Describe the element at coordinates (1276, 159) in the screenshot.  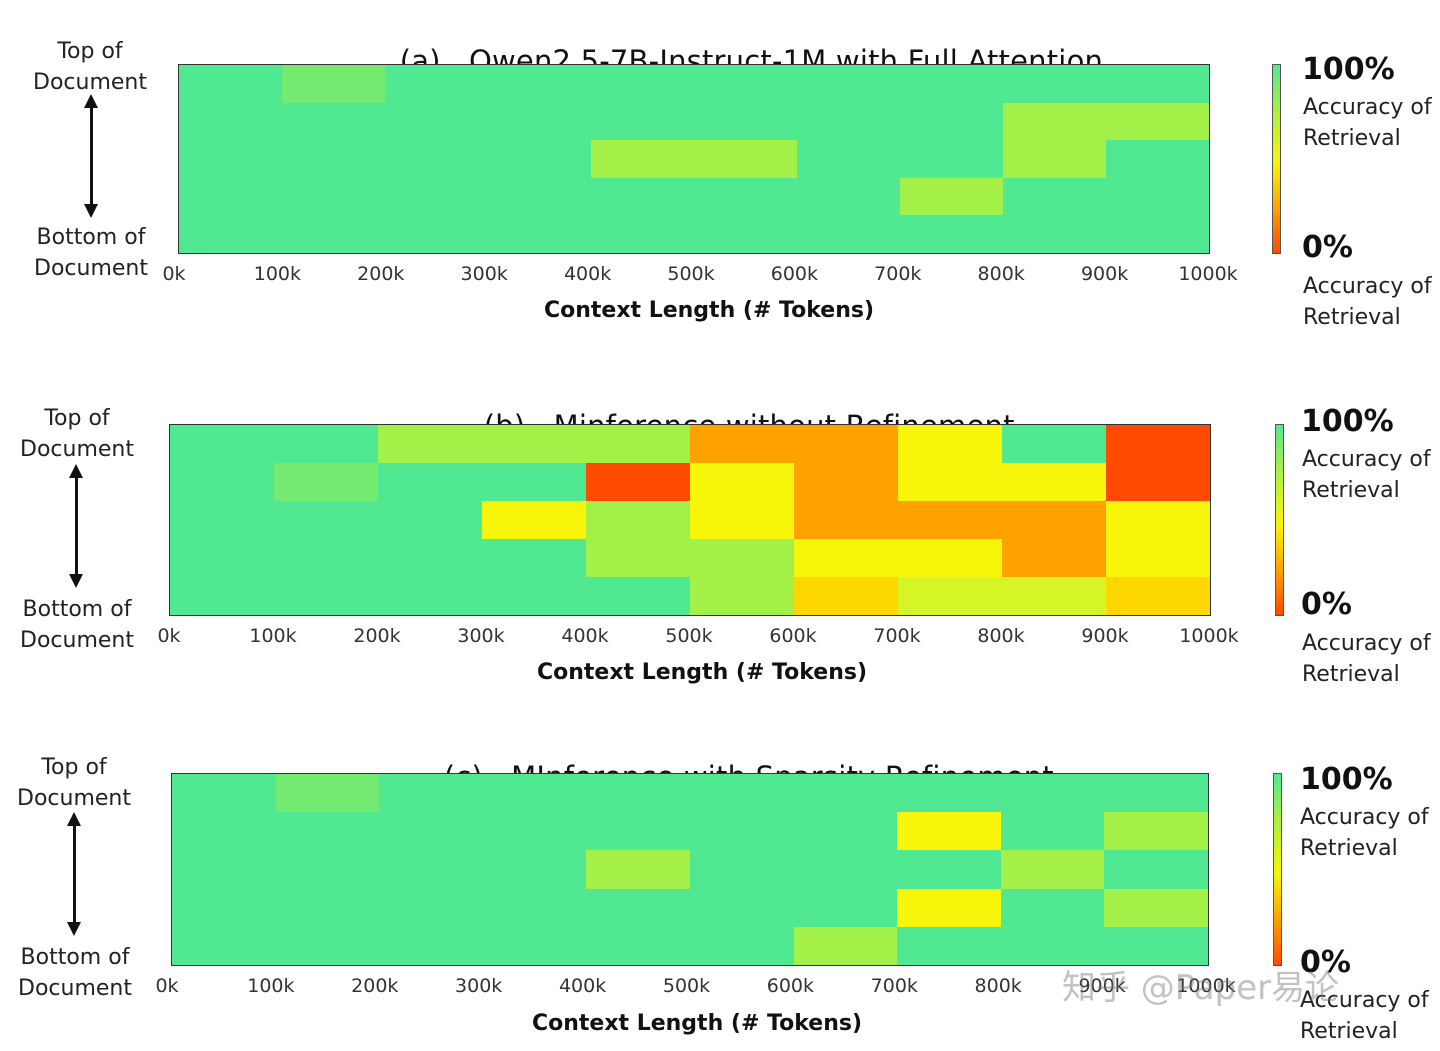
I see `colorbar` at that location.